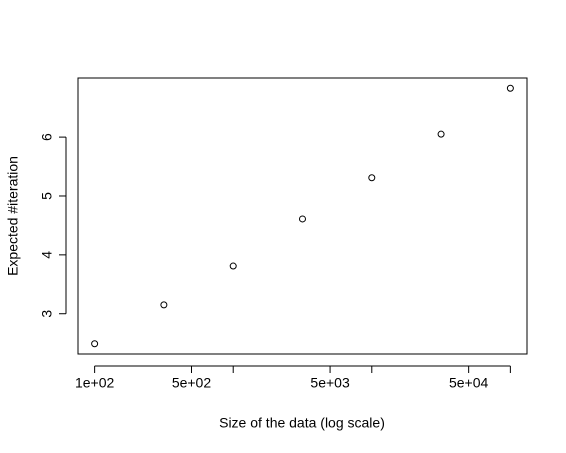 The width and height of the screenshot is (566, 453). Describe the element at coordinates (47, 196) in the screenshot. I see `y-tick-label: 5` at that location.